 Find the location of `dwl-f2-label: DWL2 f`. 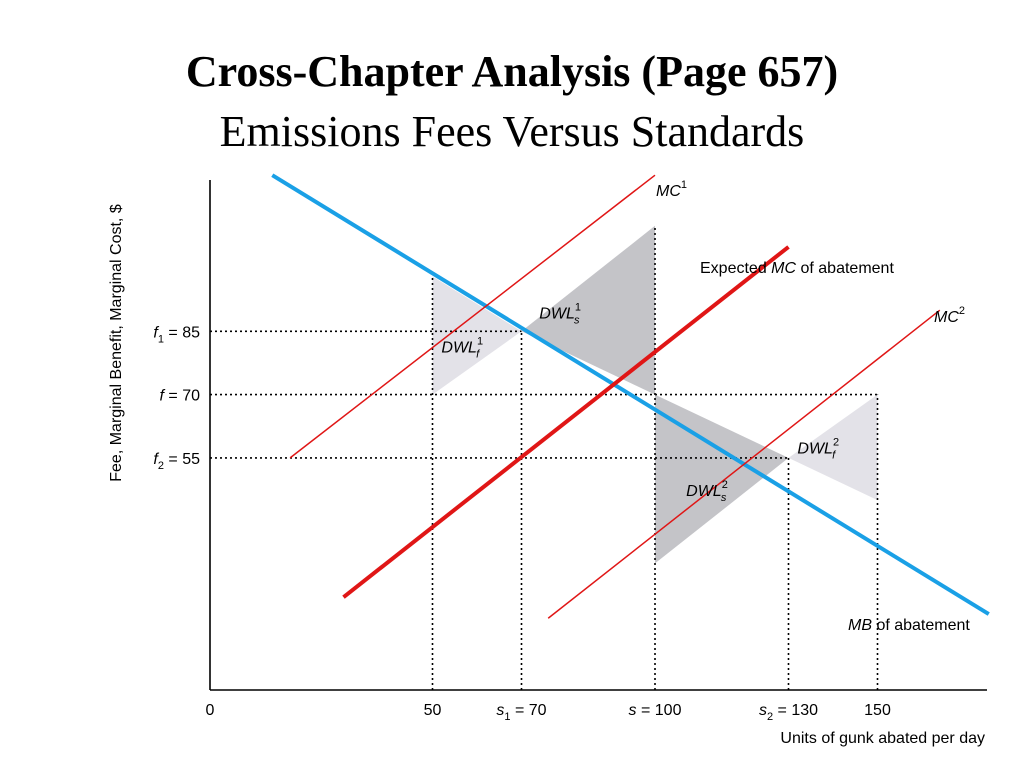

dwl-f2-label: DWL2 f is located at coordinates (818, 449).